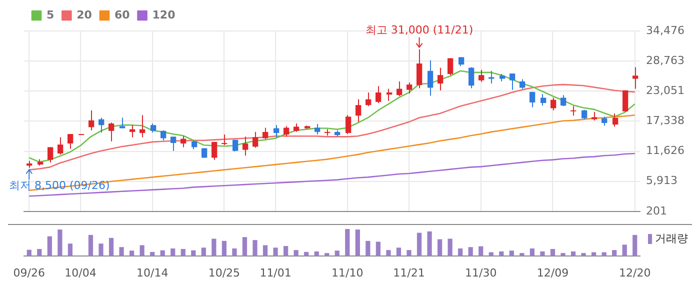 The image size is (700, 289). I want to click on x-tick-label: 11/30, so click(481, 273).